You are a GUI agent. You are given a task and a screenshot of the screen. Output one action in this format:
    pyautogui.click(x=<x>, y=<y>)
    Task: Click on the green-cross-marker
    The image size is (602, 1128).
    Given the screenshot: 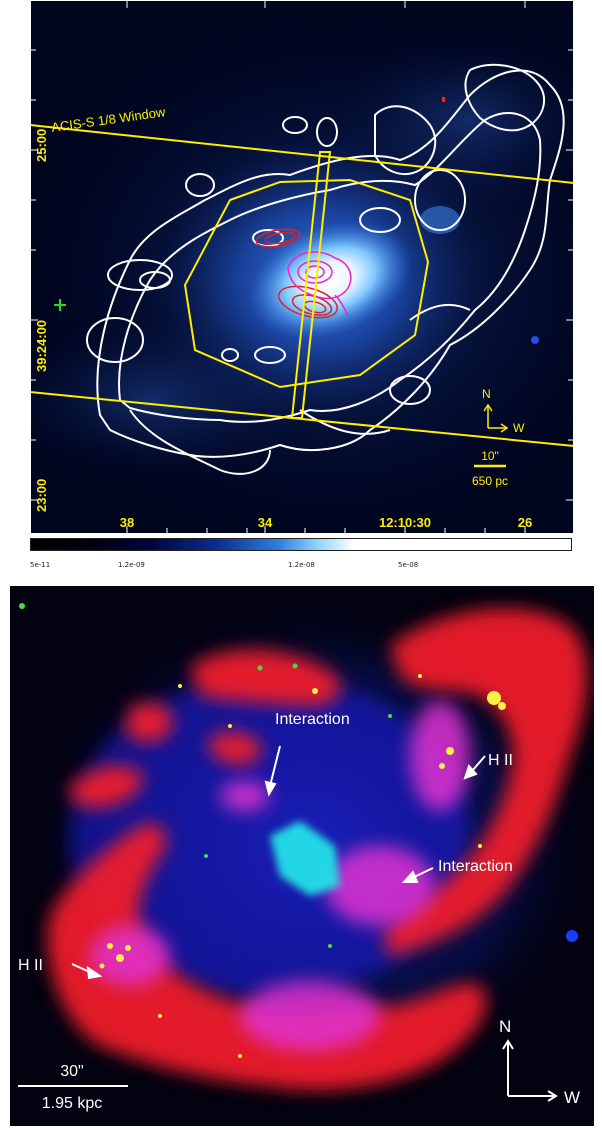 What is the action you would take?
    pyautogui.click(x=60, y=305)
    